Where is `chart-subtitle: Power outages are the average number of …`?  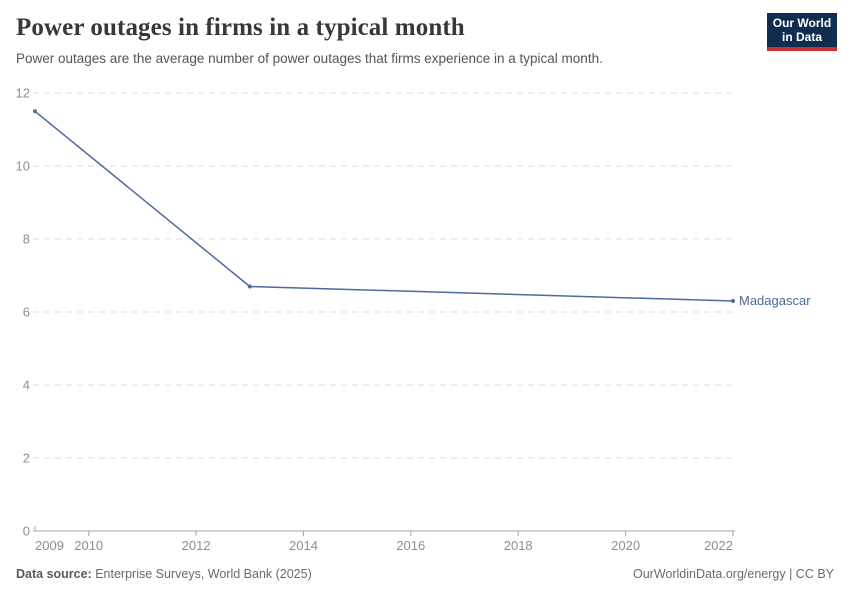 chart-subtitle: Power outages are the average number of … is located at coordinates (309, 58).